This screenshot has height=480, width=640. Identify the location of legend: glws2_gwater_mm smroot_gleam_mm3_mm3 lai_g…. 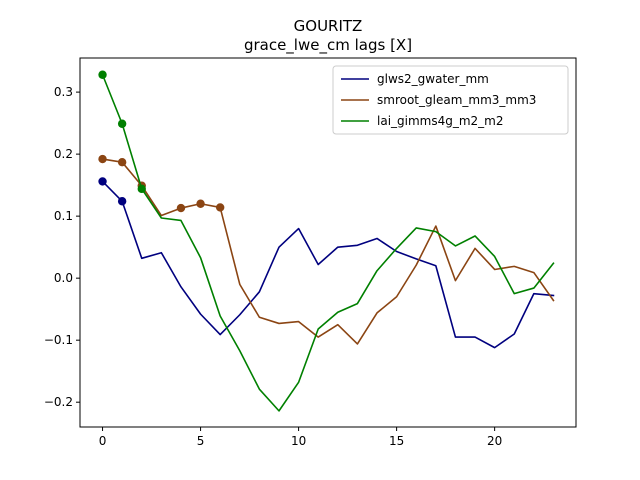
(450, 100).